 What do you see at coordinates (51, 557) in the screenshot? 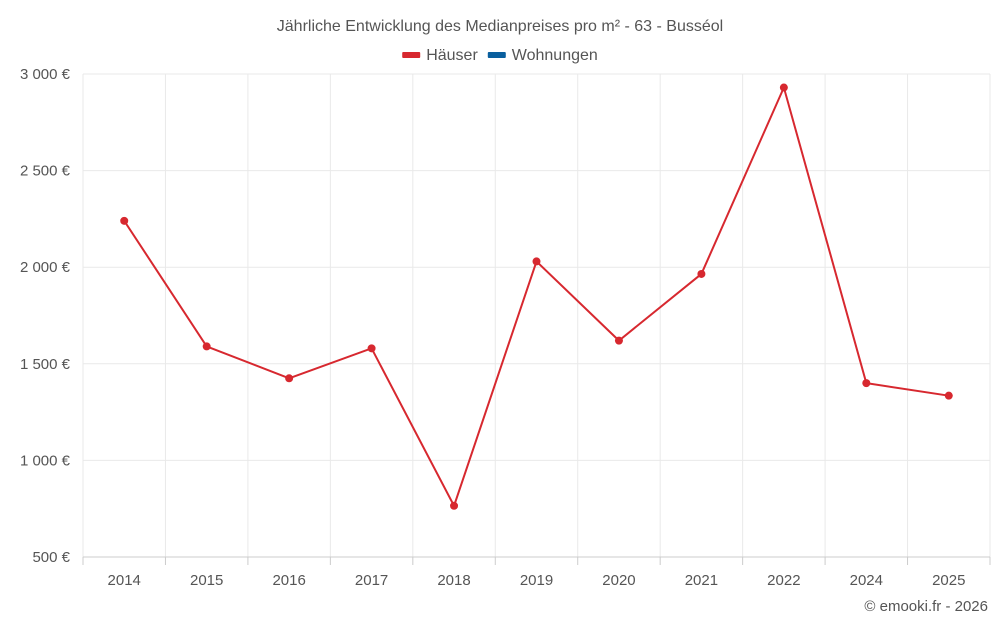
I see `y-tick-label: 500 €` at bounding box center [51, 557].